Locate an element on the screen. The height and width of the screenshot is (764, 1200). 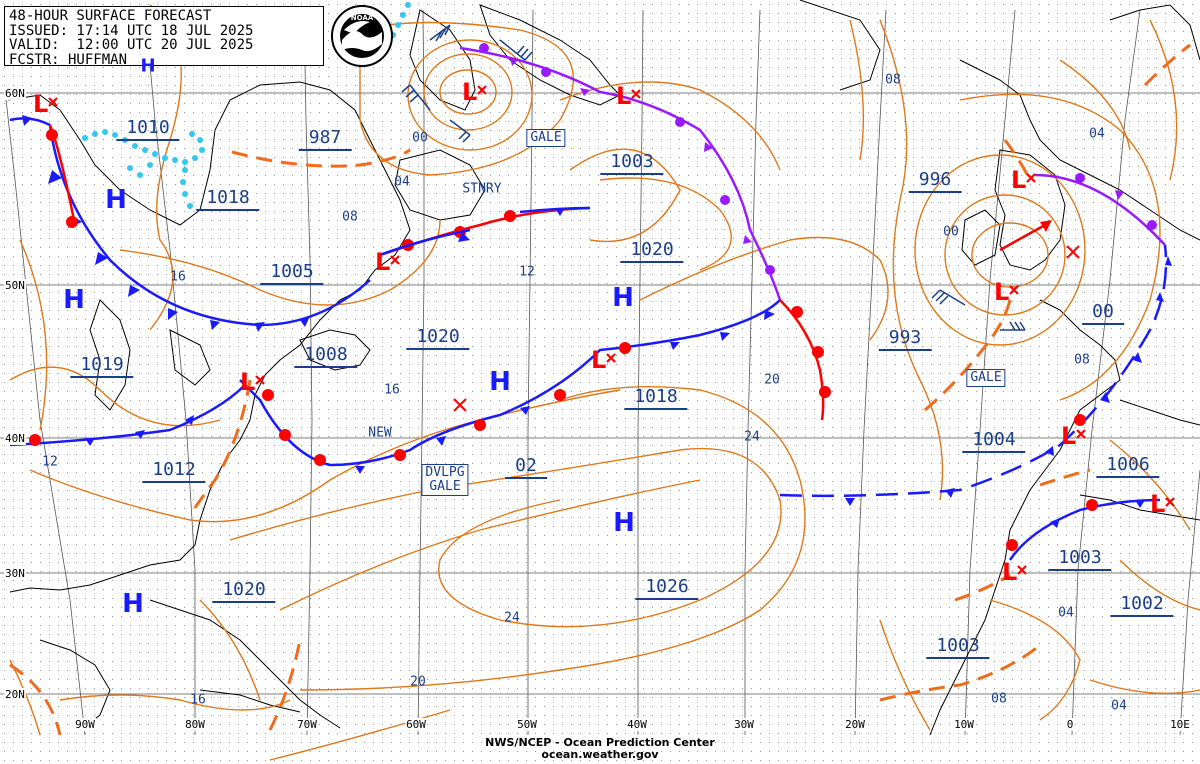
stationary-front-label: STNRY is located at coordinates (482, 189).